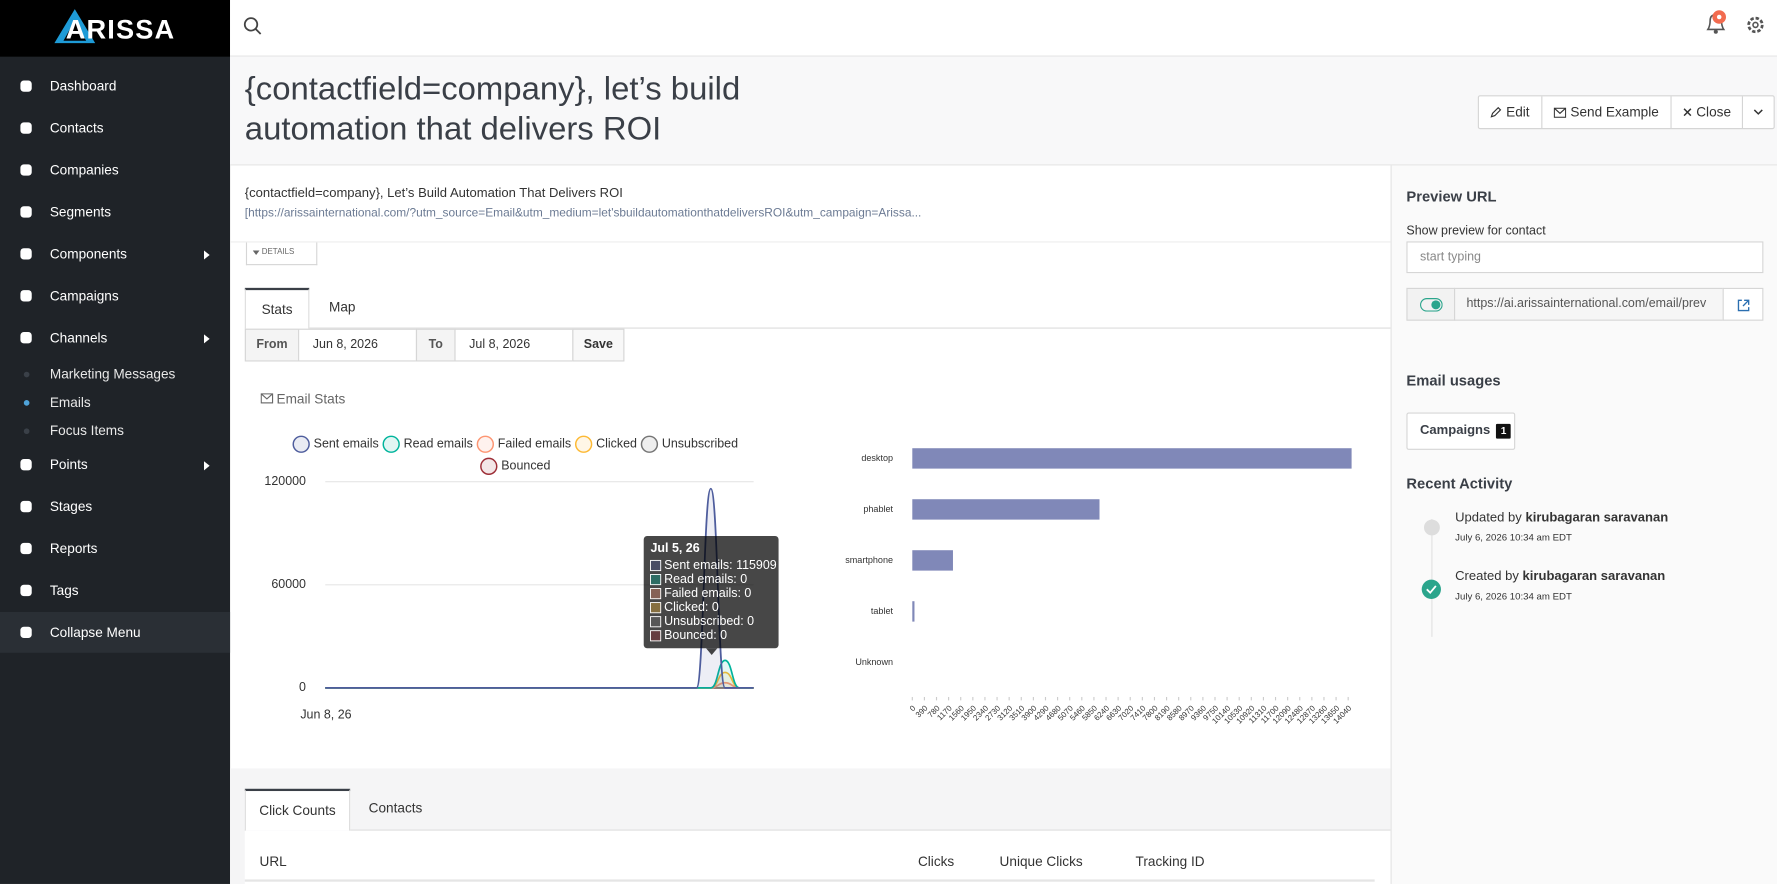  What do you see at coordinates (253, 26) in the screenshot?
I see `search-icon` at bounding box center [253, 26].